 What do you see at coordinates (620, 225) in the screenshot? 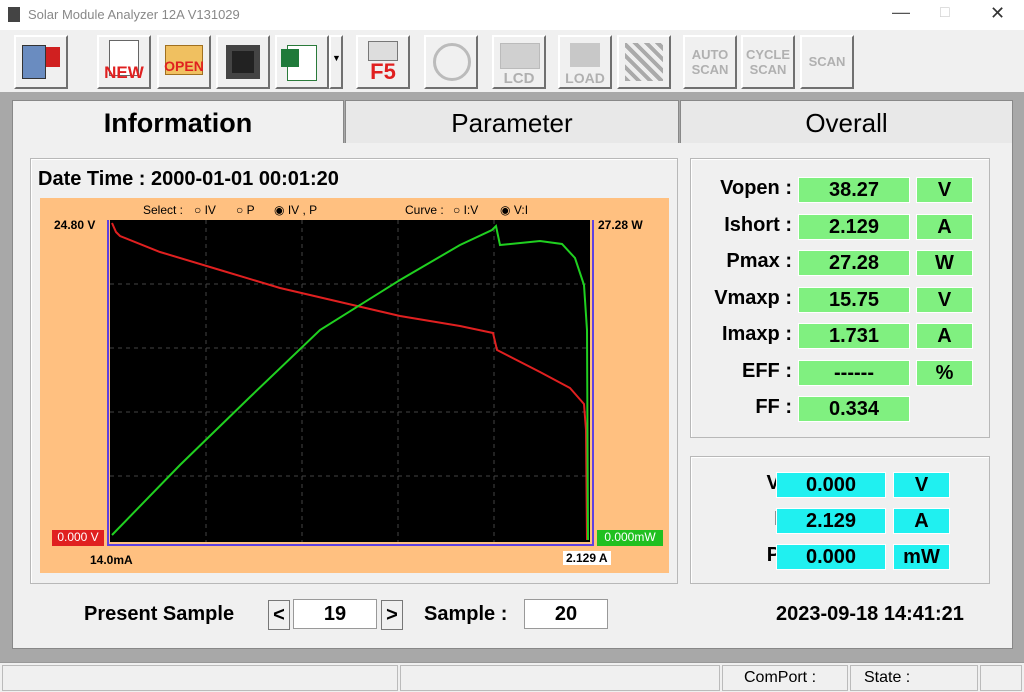
I see `p-max-label: 27.28 W` at bounding box center [620, 225].